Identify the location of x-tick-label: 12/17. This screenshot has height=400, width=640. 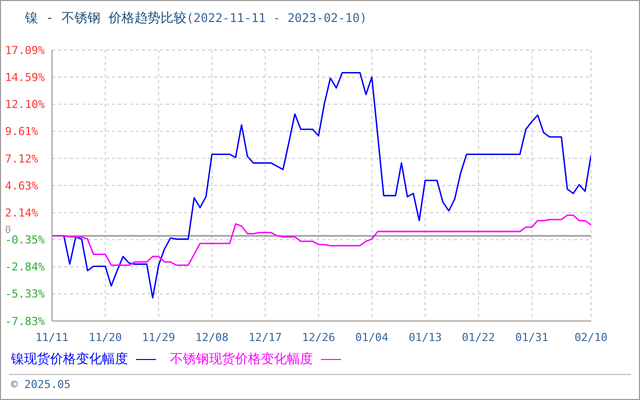
(265, 337).